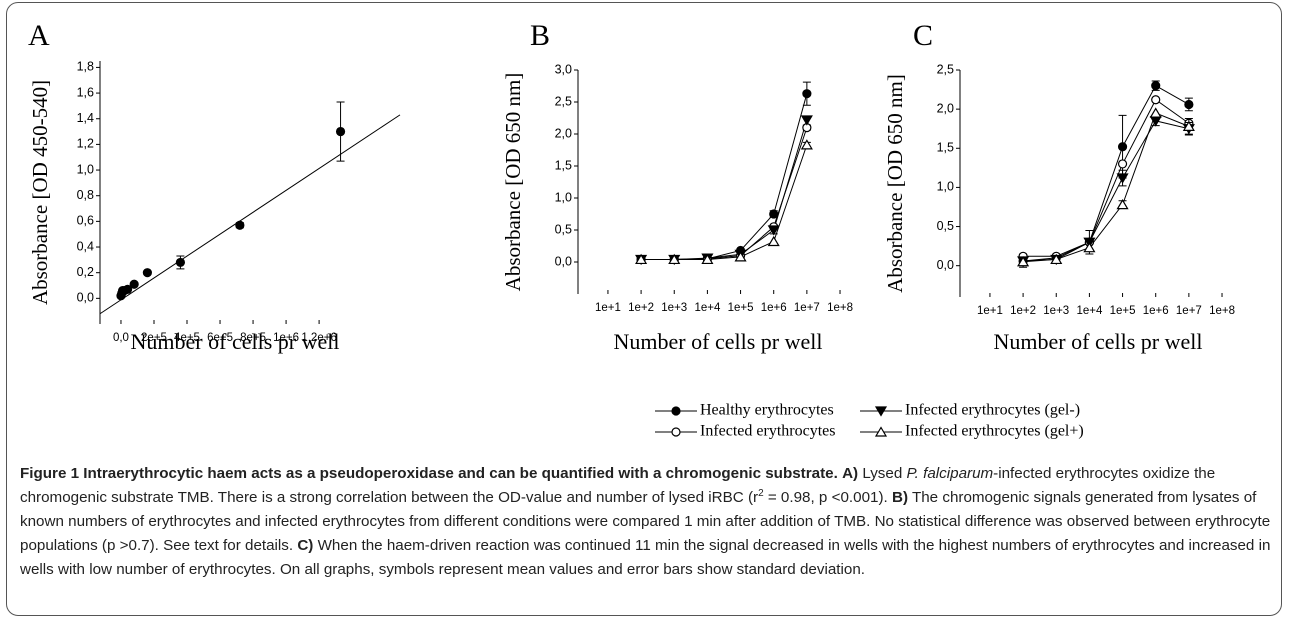  Describe the element at coordinates (761, 493) in the screenshot. I see `caption-text: 2` at that location.